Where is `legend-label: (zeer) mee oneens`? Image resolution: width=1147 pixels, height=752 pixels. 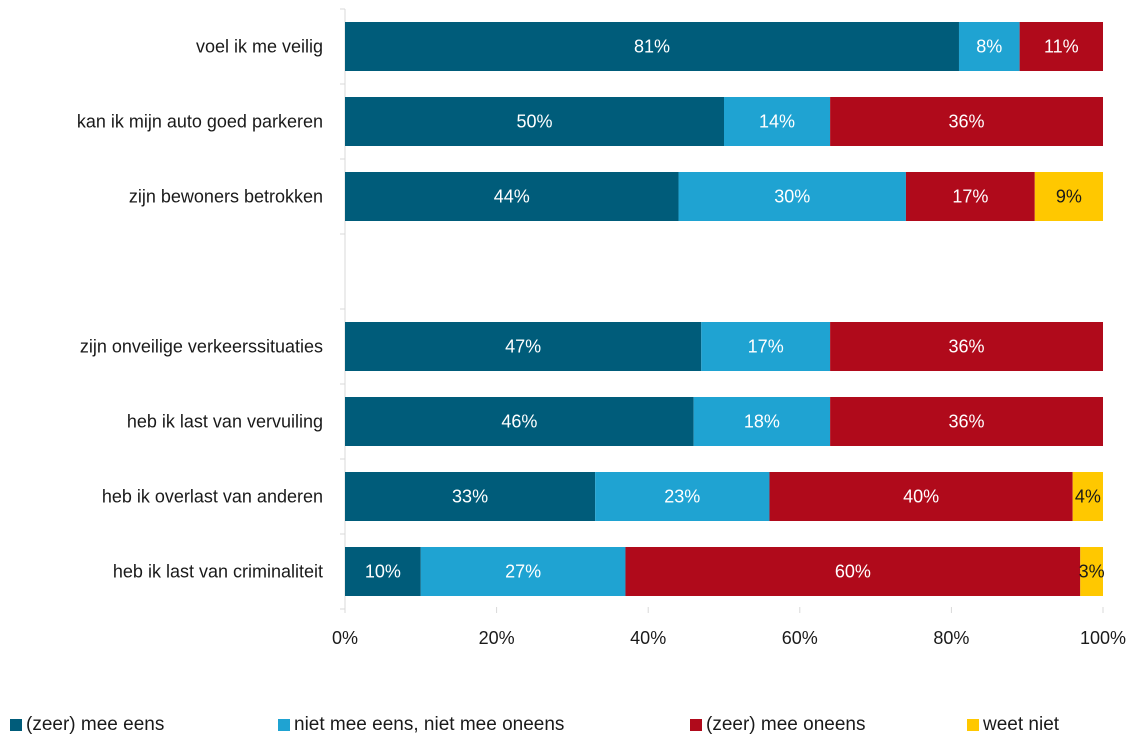 legend-label: (zeer) mee oneens is located at coordinates (786, 724).